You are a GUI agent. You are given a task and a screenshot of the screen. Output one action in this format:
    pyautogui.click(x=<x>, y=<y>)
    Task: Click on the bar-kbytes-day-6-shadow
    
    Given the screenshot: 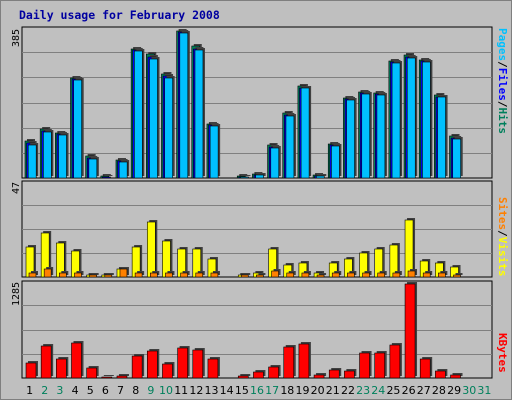 What is the action you would take?
    pyautogui.click(x=108, y=375)
    